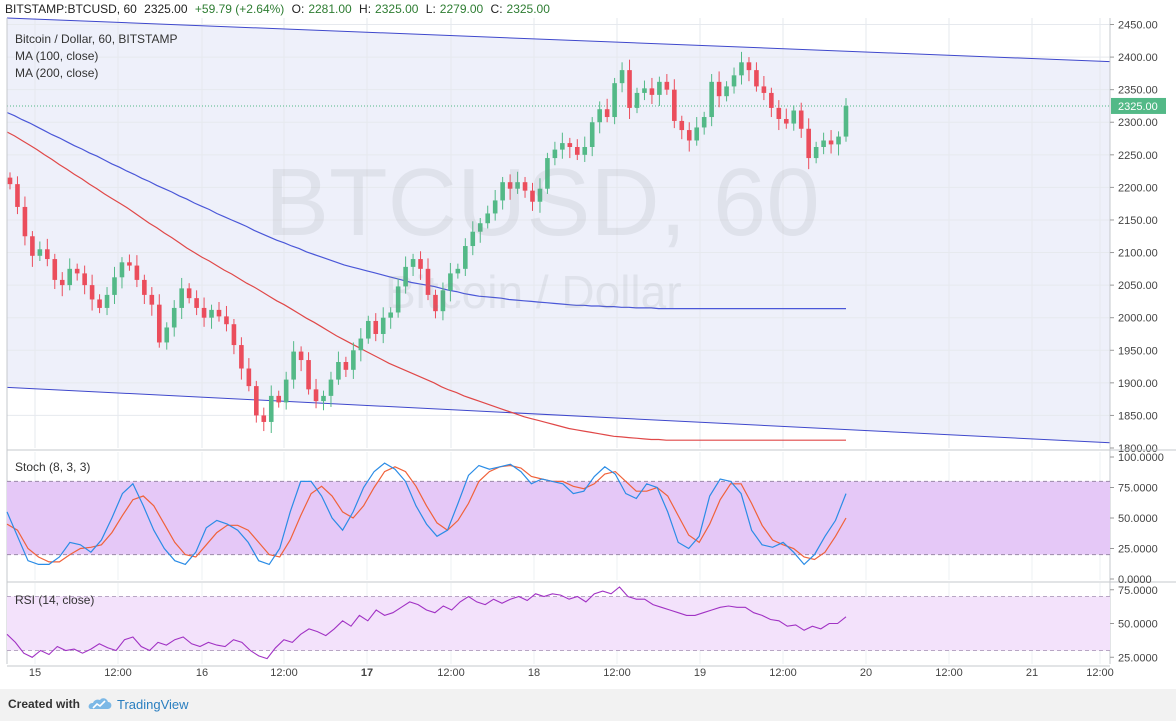 The image size is (1176, 721). Describe the element at coordinates (1138, 416) in the screenshot. I see `price-tick-label: 1850.00` at that location.